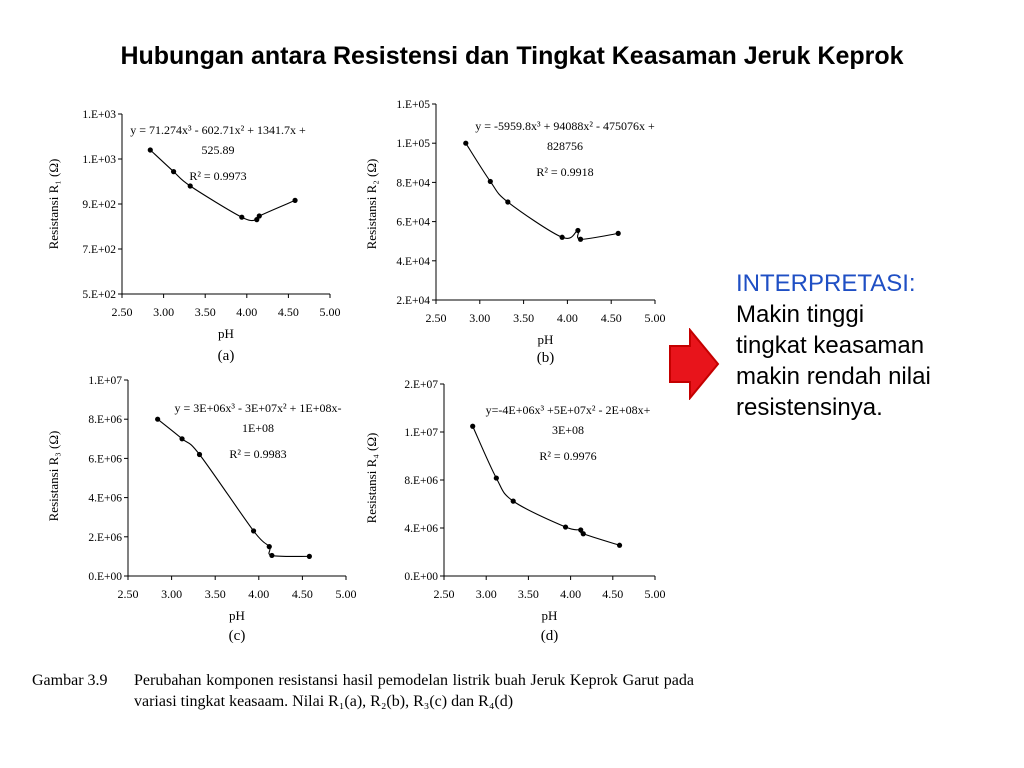  I want to click on panel-label: (b), so click(546, 358).